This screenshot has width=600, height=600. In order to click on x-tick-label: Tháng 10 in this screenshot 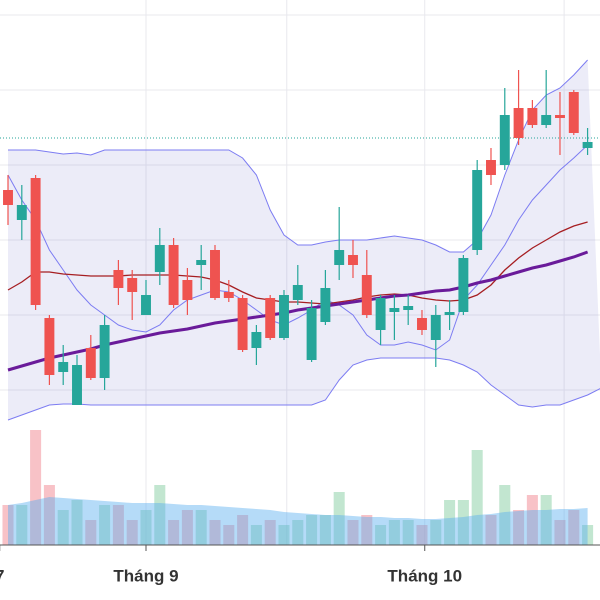, I will do `click(424, 575)`.